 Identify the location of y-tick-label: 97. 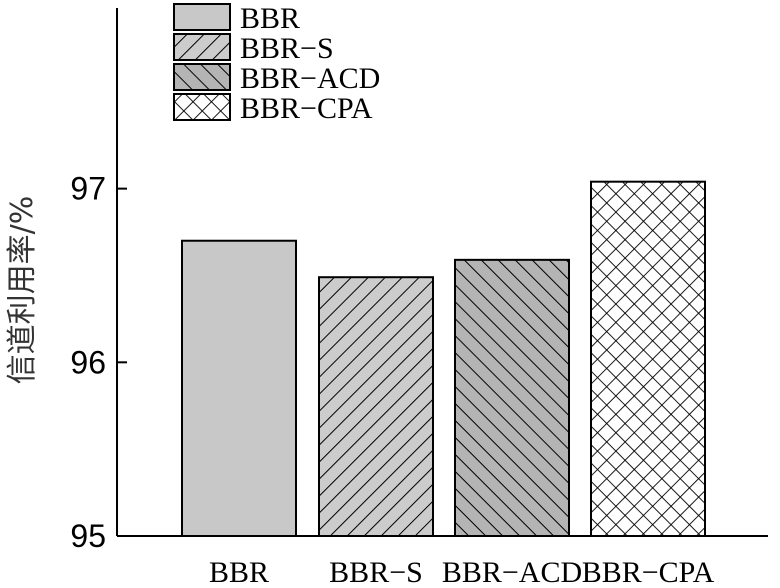
(88, 189).